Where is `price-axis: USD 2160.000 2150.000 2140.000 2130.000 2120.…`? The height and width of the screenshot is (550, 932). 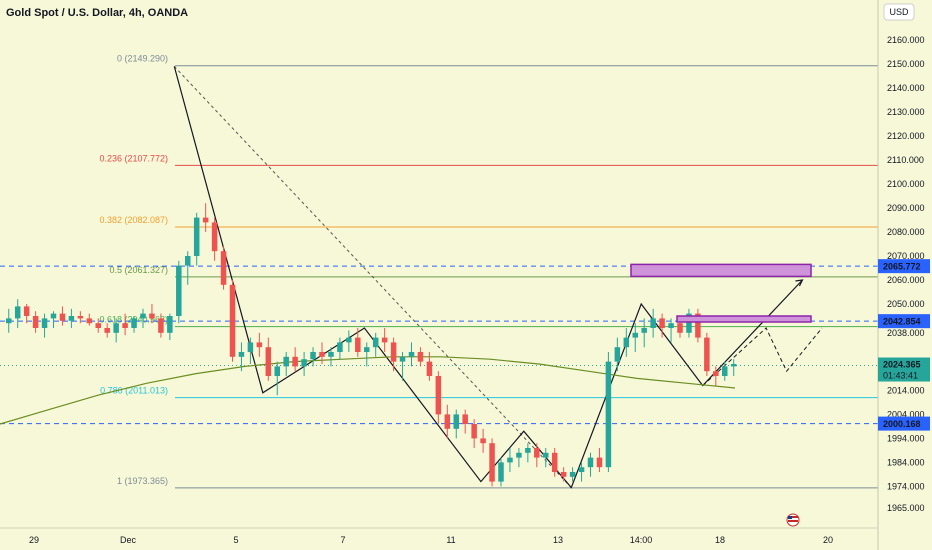 price-axis: USD 2160.000 2150.000 2140.000 2130.000 2120.… is located at coordinates (904, 275).